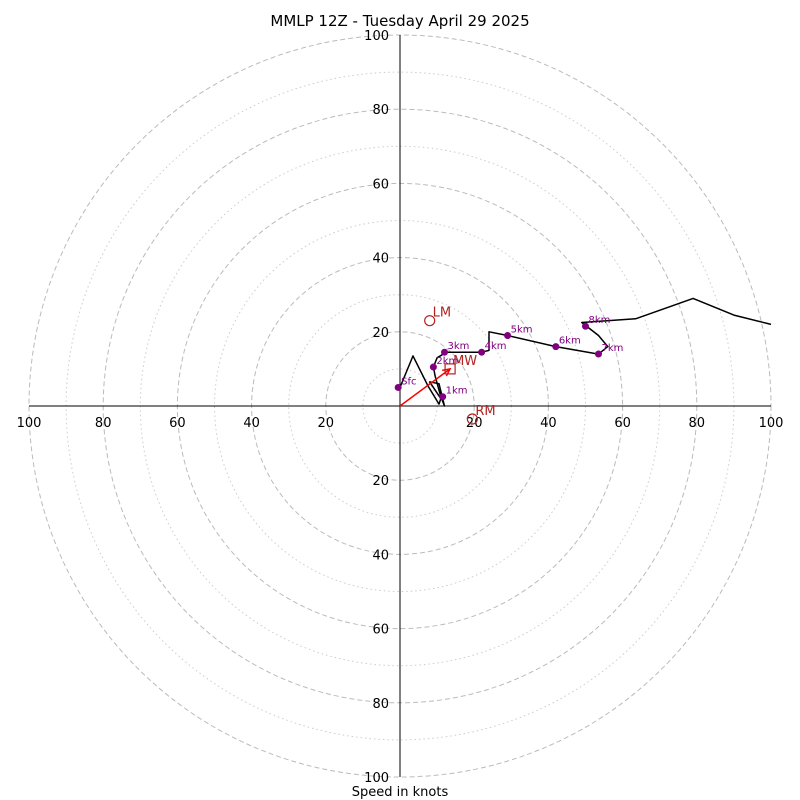 This screenshot has width=800, height=800. What do you see at coordinates (442, 313) in the screenshot?
I see `storm-motion-label: LM` at bounding box center [442, 313].